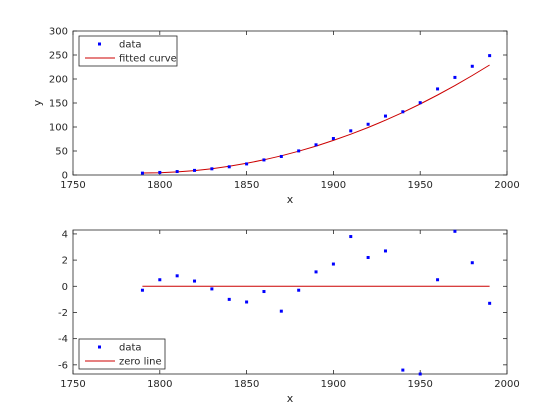 This screenshot has height=420, width=560. Describe the element at coordinates (37, 102) in the screenshot. I see `y-axis-label: y` at that location.